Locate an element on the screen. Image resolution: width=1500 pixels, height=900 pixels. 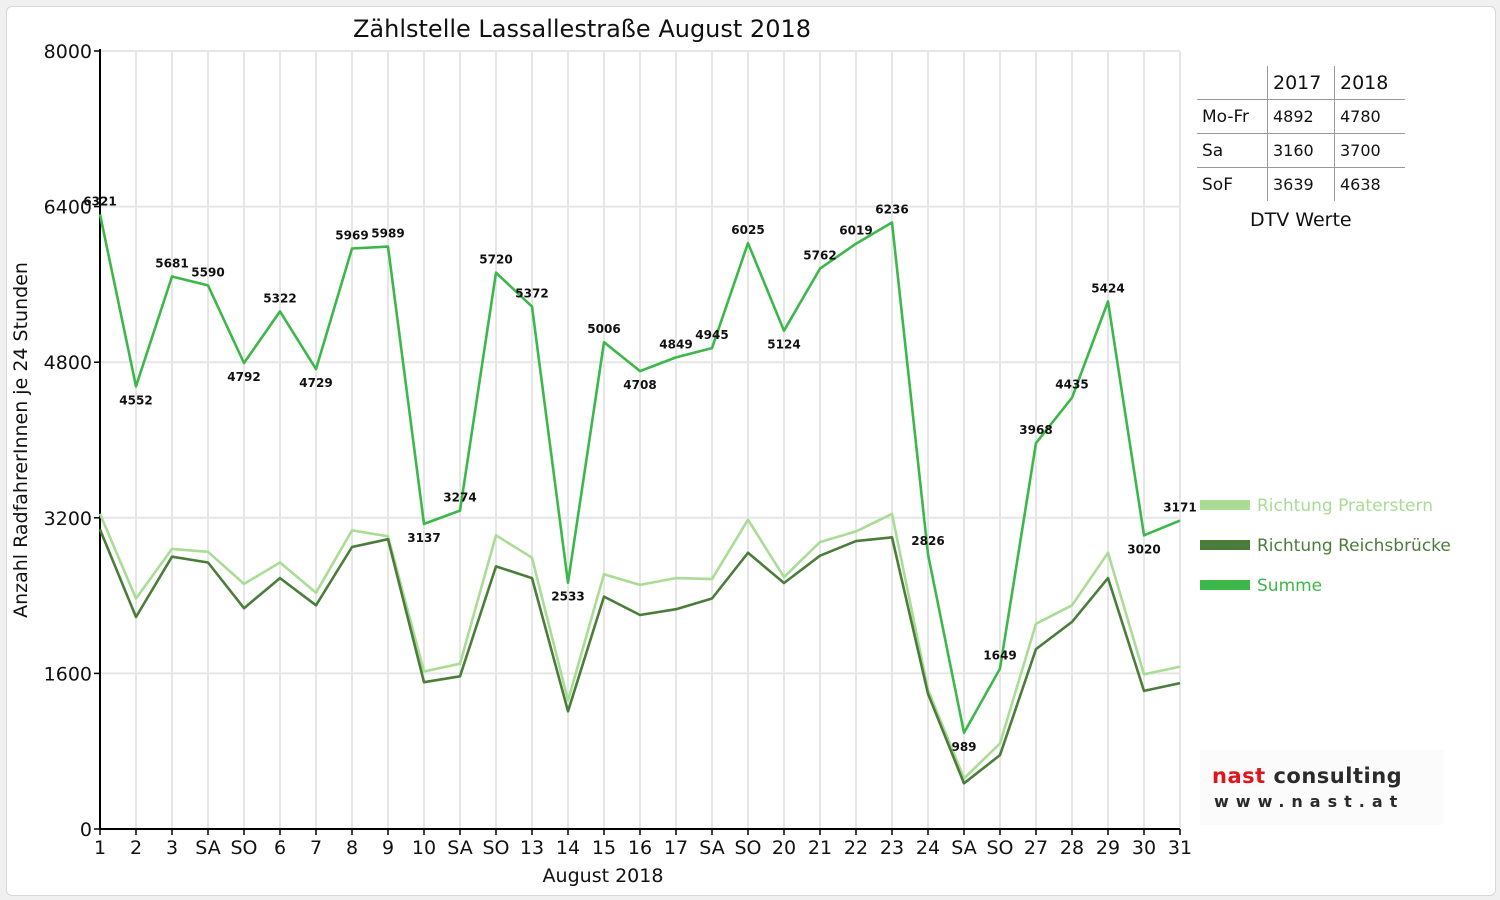
y-tick-label: 0 is located at coordinates (86, 830).